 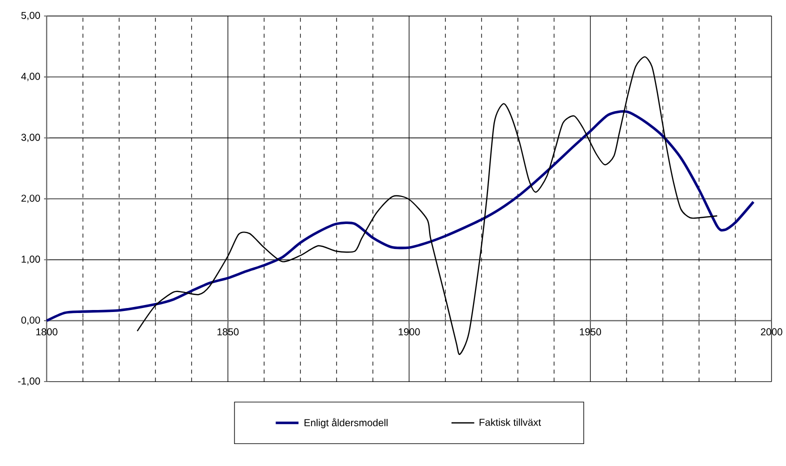 I want to click on y-tick-label: 1,00, so click(x=31, y=260).